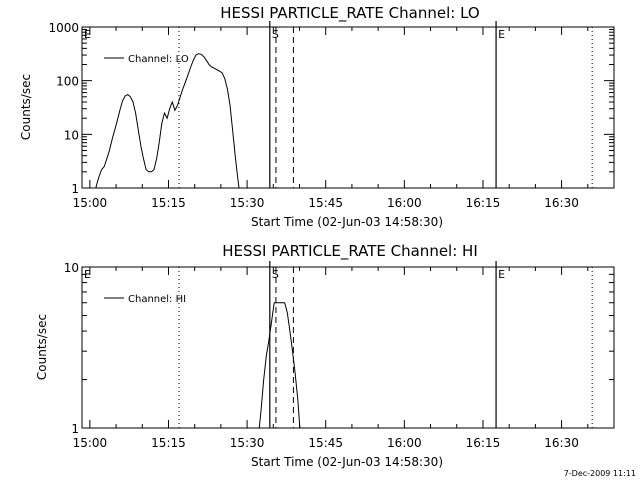  I want to click on x-tick-label-lo-2: 15:30, so click(247, 203).